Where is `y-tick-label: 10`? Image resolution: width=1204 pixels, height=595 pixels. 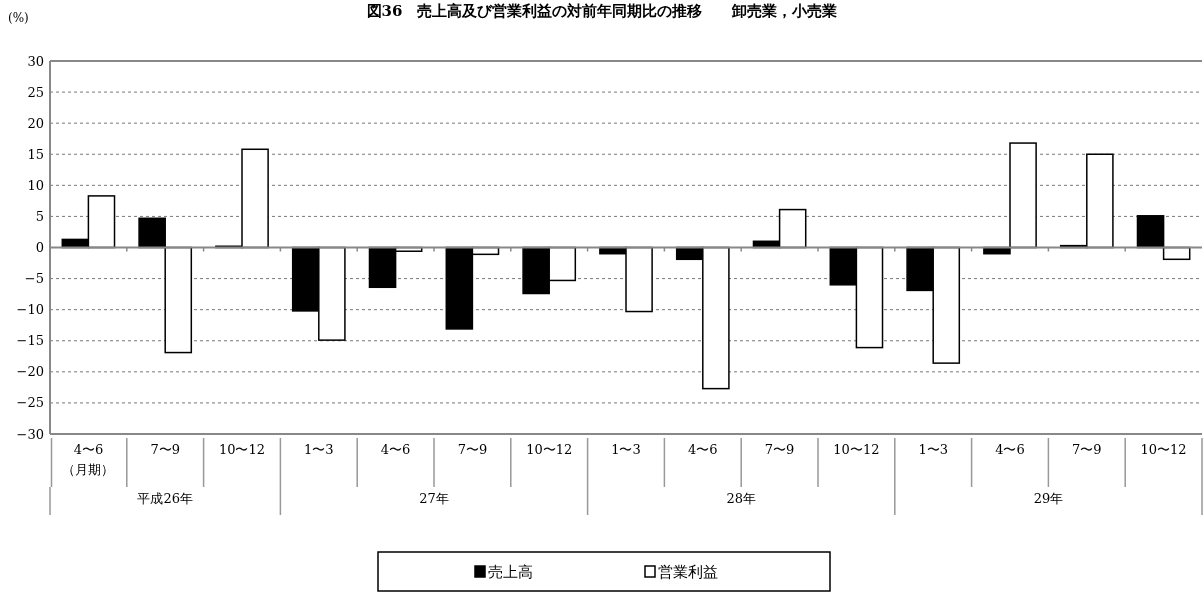 y-tick-label: 10 is located at coordinates (35, 185).